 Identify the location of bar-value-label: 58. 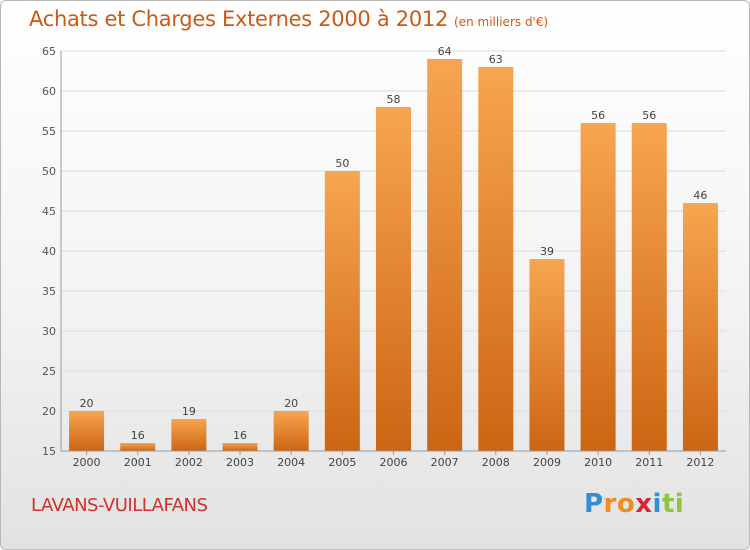
(394, 99).